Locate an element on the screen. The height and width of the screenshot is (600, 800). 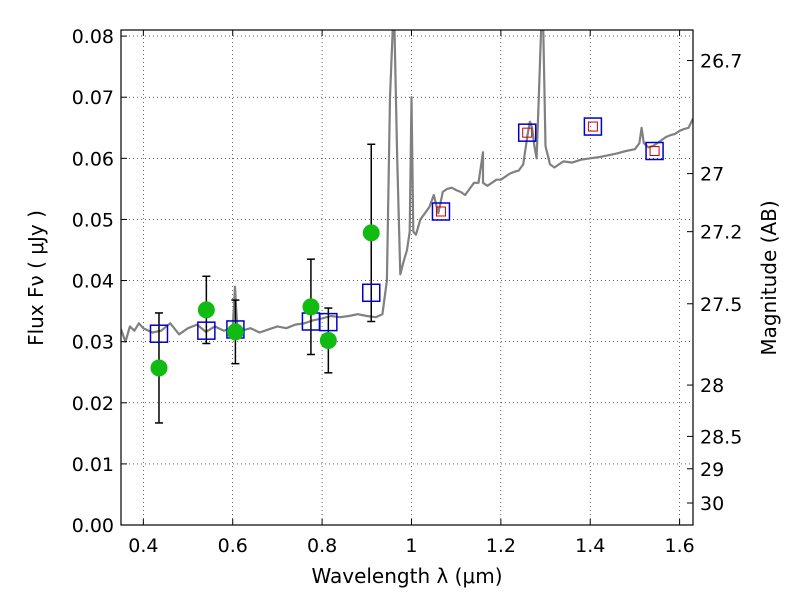
y-tick-label: 0.07 is located at coordinates (93, 98).